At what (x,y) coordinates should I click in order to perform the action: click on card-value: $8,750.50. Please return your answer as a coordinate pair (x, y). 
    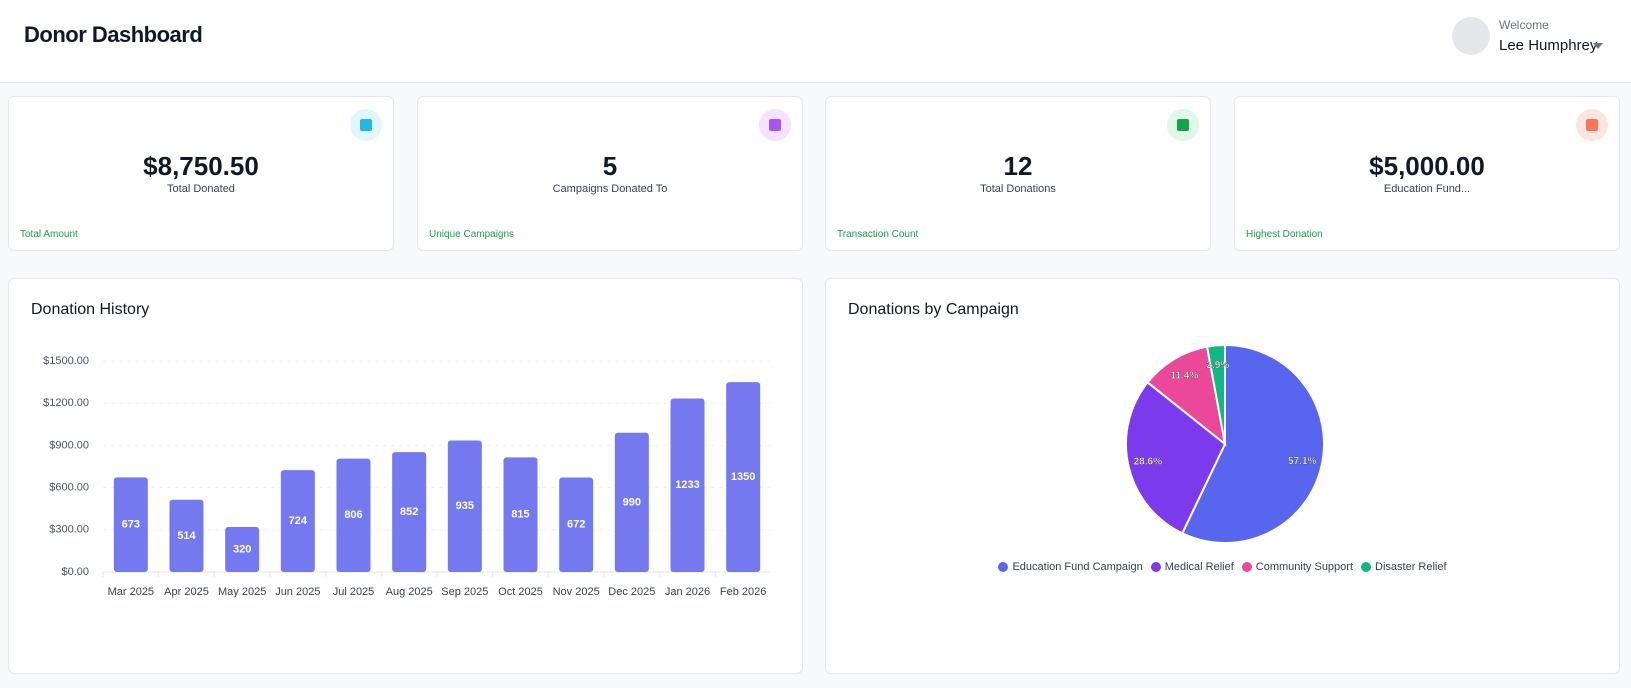
    Looking at the image, I should click on (201, 166).